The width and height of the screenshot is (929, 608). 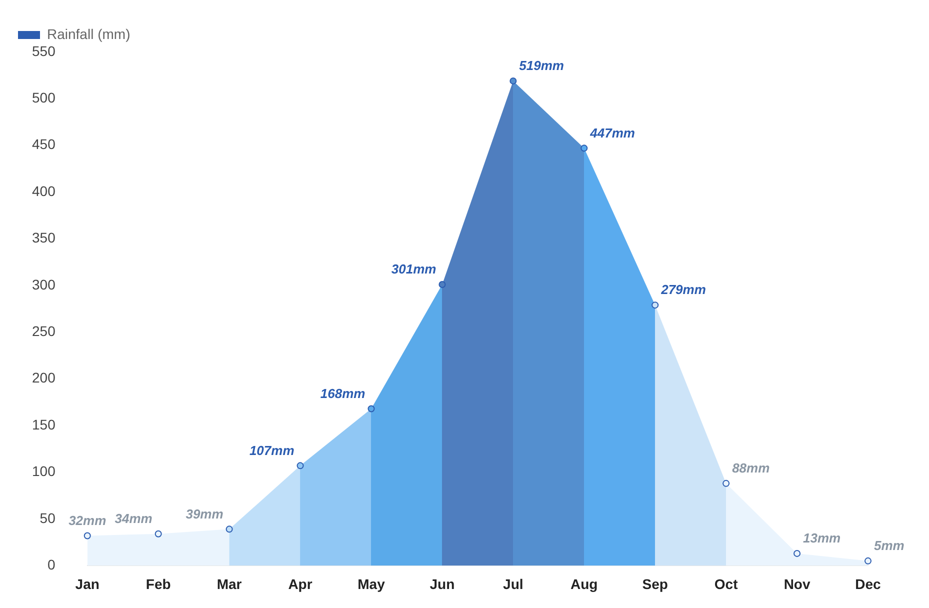 What do you see at coordinates (48, 518) in the screenshot?
I see `y-tick-label: 50` at bounding box center [48, 518].